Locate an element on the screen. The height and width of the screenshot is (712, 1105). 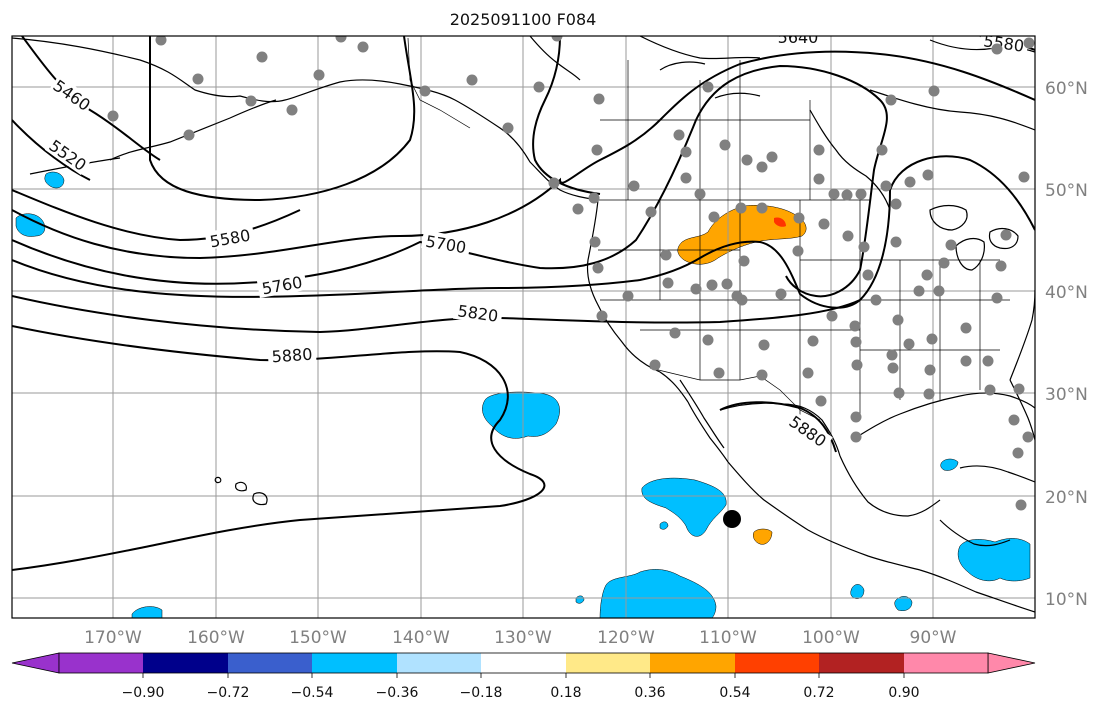
colorbar is located at coordinates (523, 665).